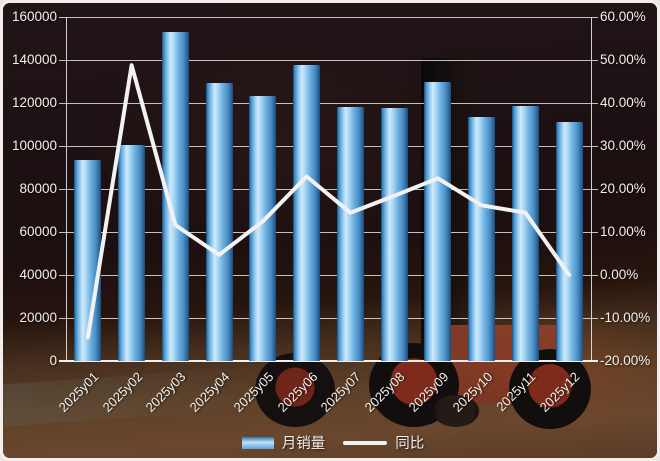 The height and width of the screenshot is (461, 660). Describe the element at coordinates (34, 16) in the screenshot. I see `left-axis-tick: 160000` at that location.